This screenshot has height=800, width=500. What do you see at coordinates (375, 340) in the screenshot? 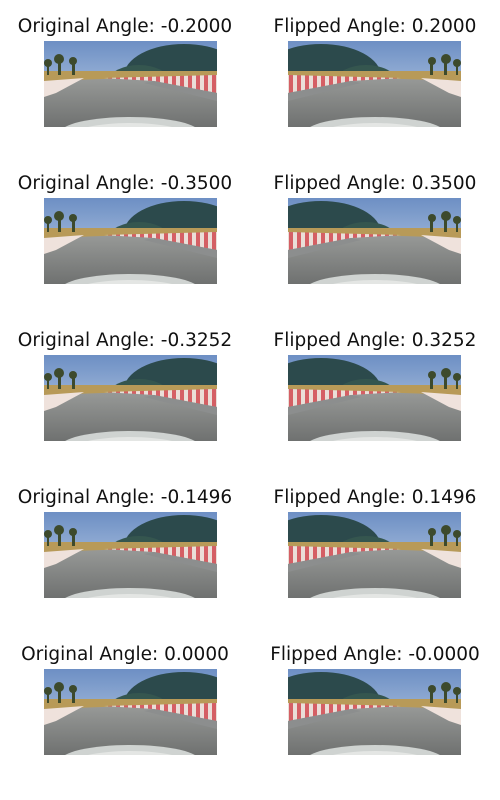
I see `flipped-angle-title-3: Flipped Angle: 0.3252` at bounding box center [375, 340].